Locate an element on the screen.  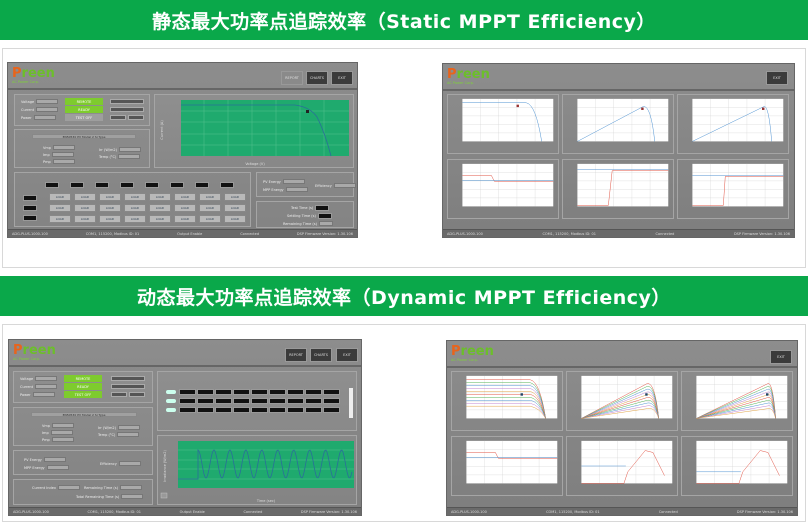
status-connection: Connected is located at coordinates (665, 233).